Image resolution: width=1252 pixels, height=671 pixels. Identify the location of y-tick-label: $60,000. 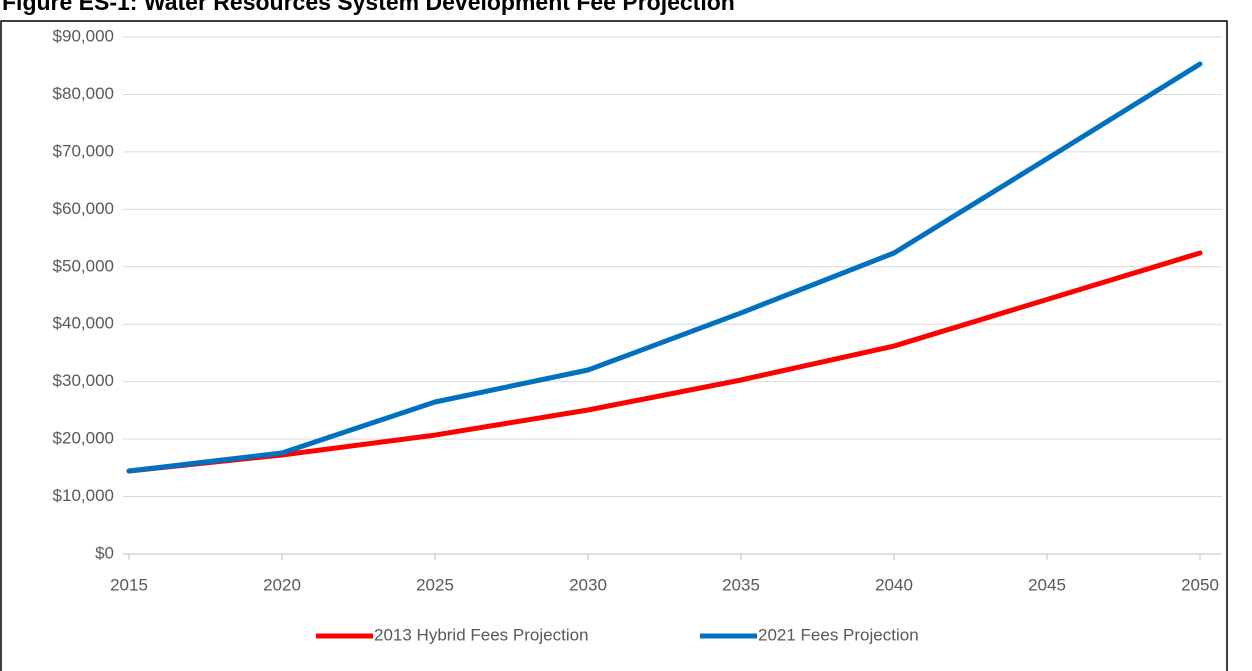
(83, 208).